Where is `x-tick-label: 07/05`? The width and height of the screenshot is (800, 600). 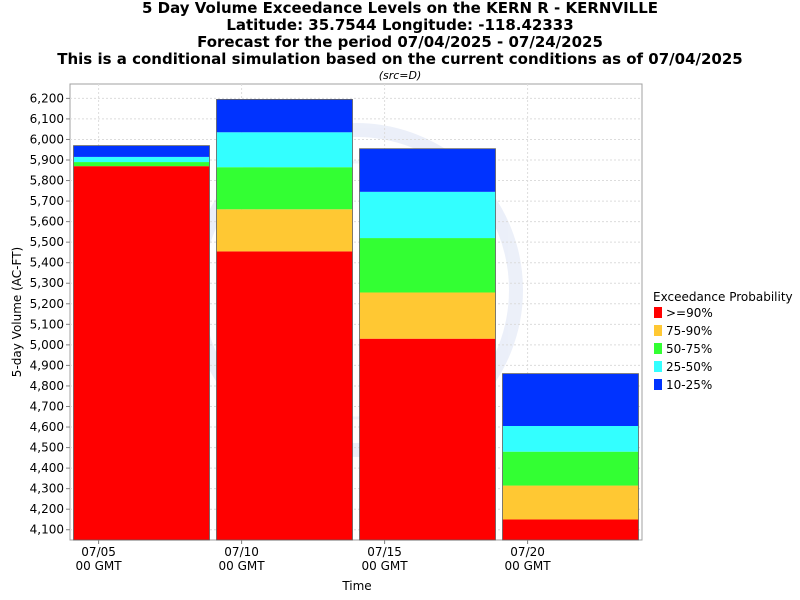
x-tick-label: 07/05 is located at coordinates (98, 552).